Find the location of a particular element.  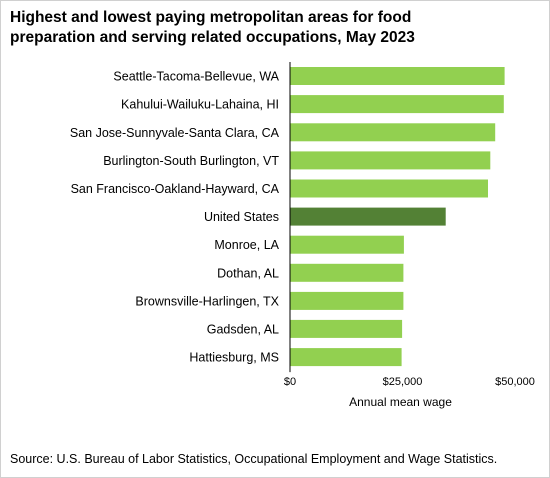

bar-brownsville-harlingen-tx is located at coordinates (347, 300).